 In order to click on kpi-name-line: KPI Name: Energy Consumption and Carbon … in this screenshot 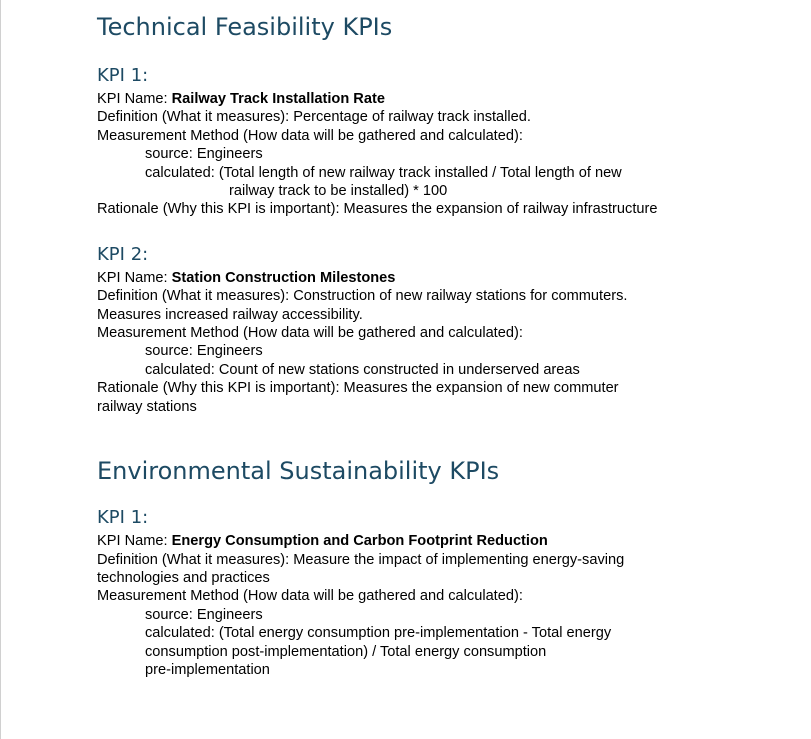, I will do `click(417, 541)`.